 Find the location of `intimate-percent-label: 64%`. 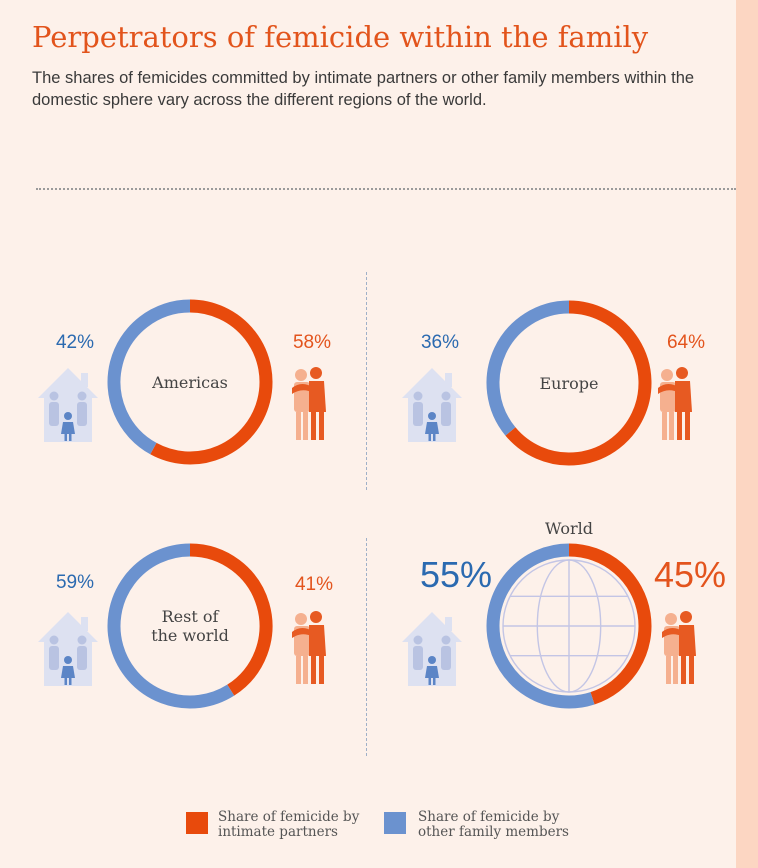

intimate-percent-label: 64% is located at coordinates (686, 342).